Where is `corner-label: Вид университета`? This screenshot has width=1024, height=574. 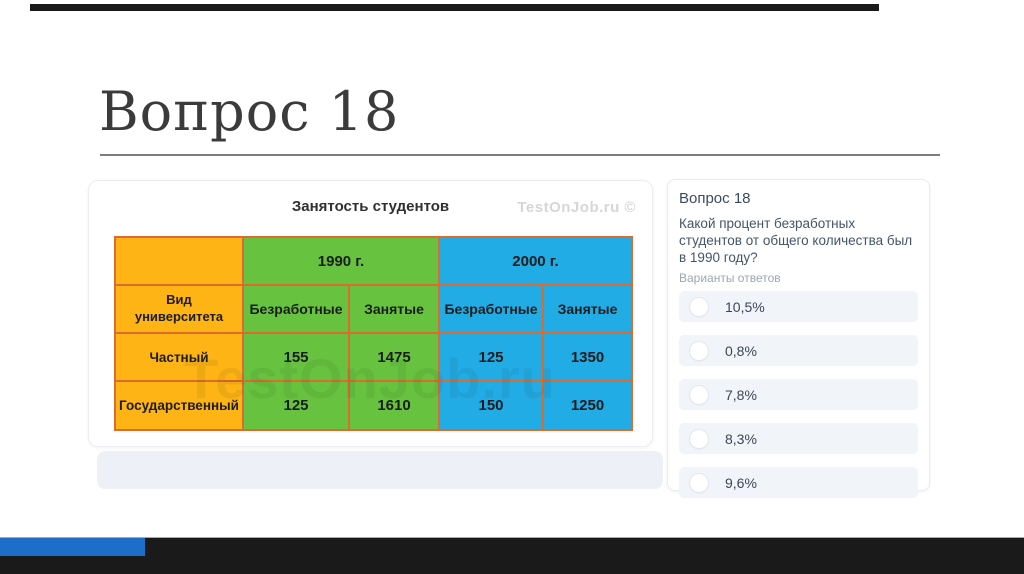 corner-label: Вид университета is located at coordinates (179, 308).